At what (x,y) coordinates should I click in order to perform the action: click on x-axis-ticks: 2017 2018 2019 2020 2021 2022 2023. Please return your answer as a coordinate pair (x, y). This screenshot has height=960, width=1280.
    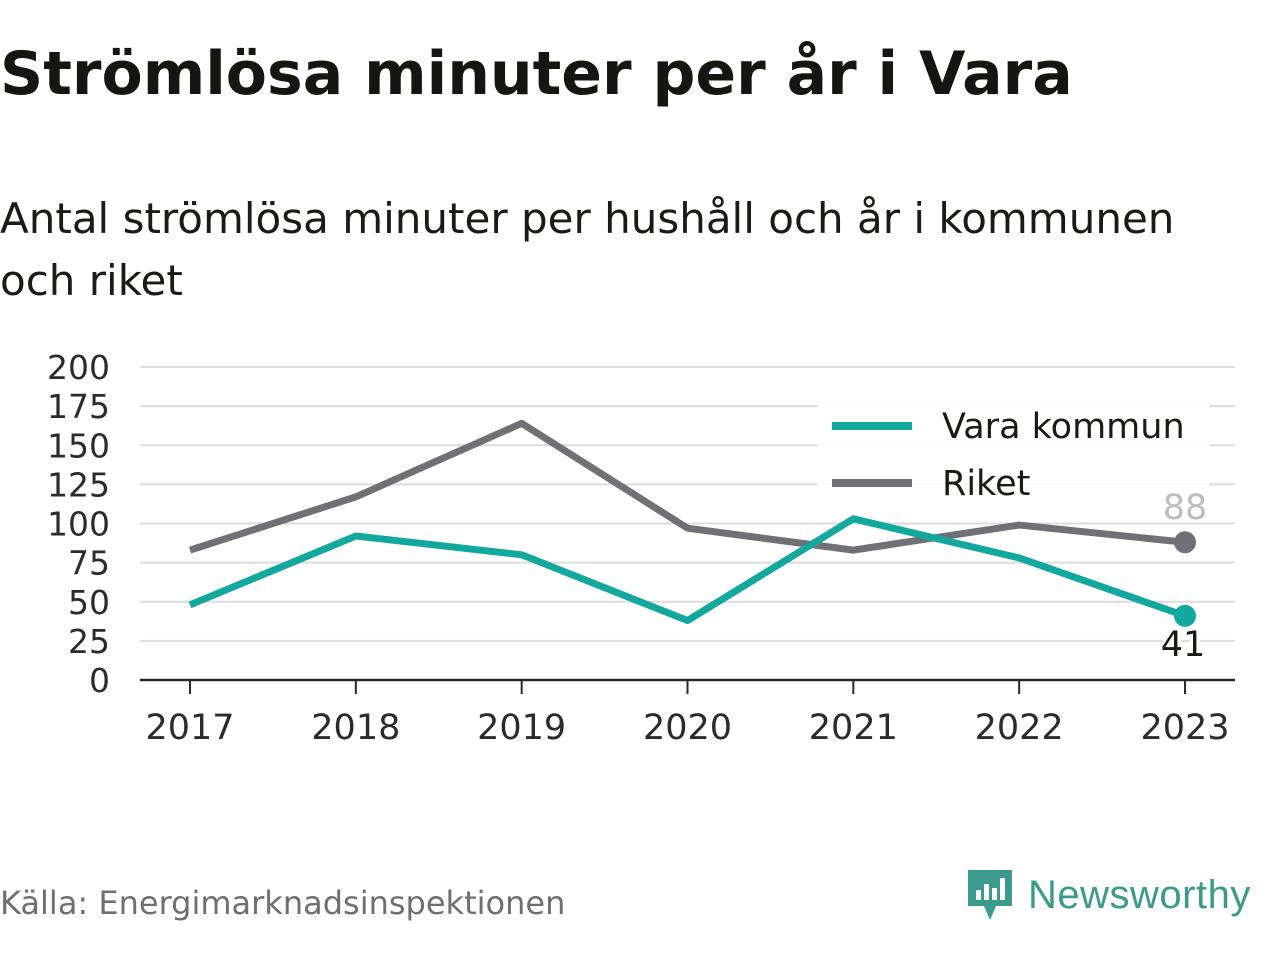
    Looking at the image, I should click on (687, 714).